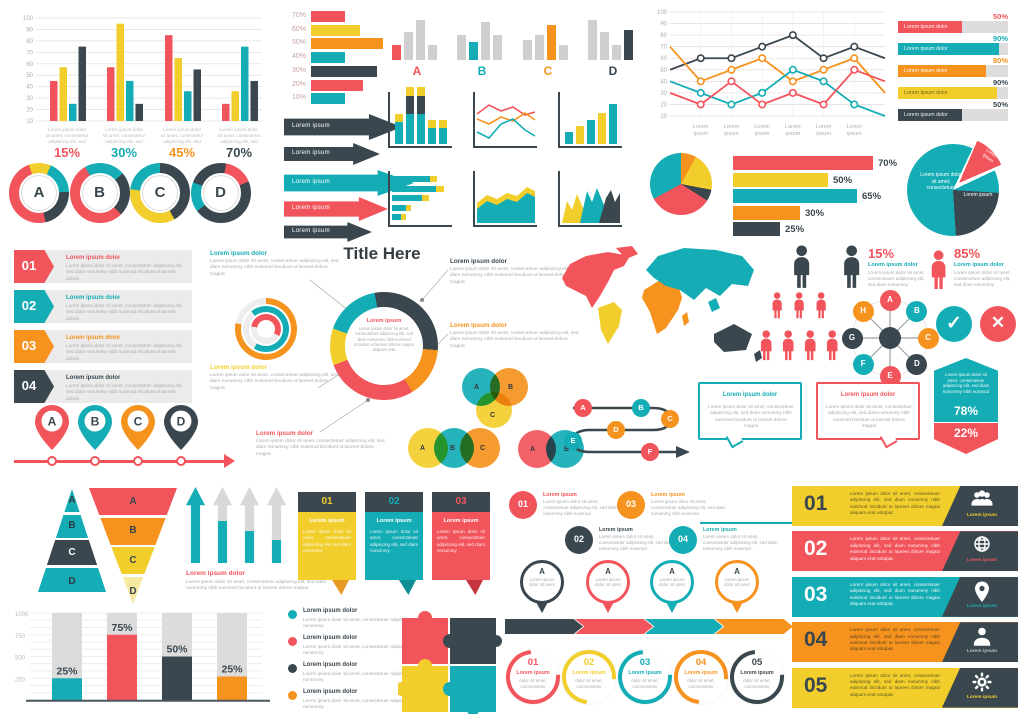 This screenshot has height=717, width=1024. What do you see at coordinates (1000, 82) in the screenshot?
I see `progress-percent: 90%` at bounding box center [1000, 82].